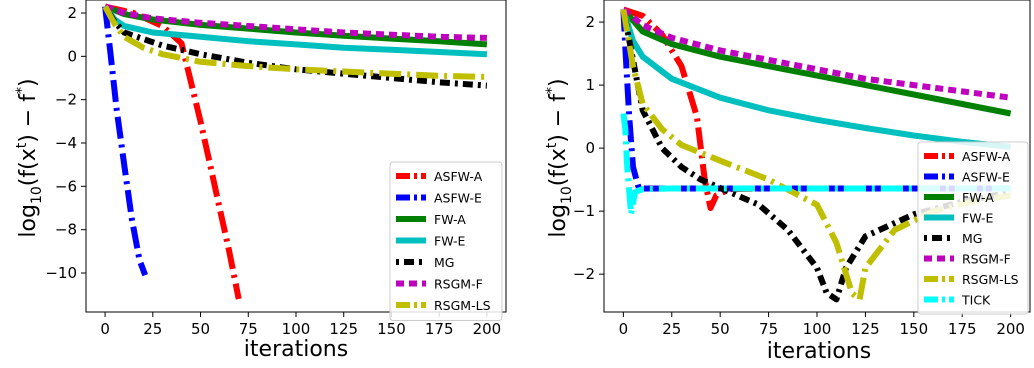  I want to click on legend-left: ASFW-A ASFW-E FW-A FW-E MG RSGM-F RSGM-LS, so click(446, 241).